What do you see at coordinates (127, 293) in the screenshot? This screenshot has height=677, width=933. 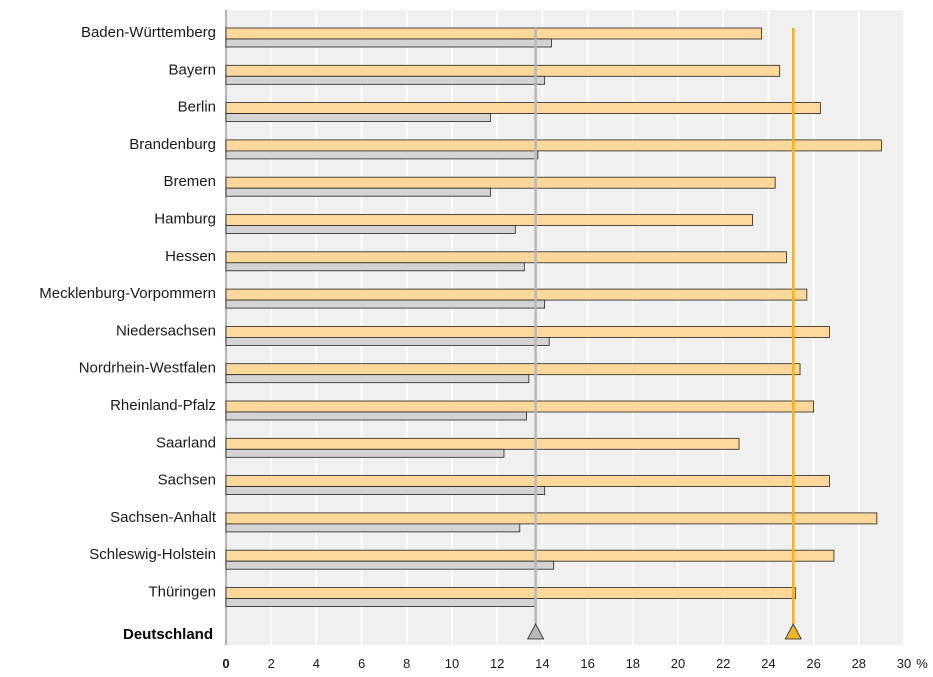 I see `category-label: Mecklenburg-Vorpommern` at bounding box center [127, 293].